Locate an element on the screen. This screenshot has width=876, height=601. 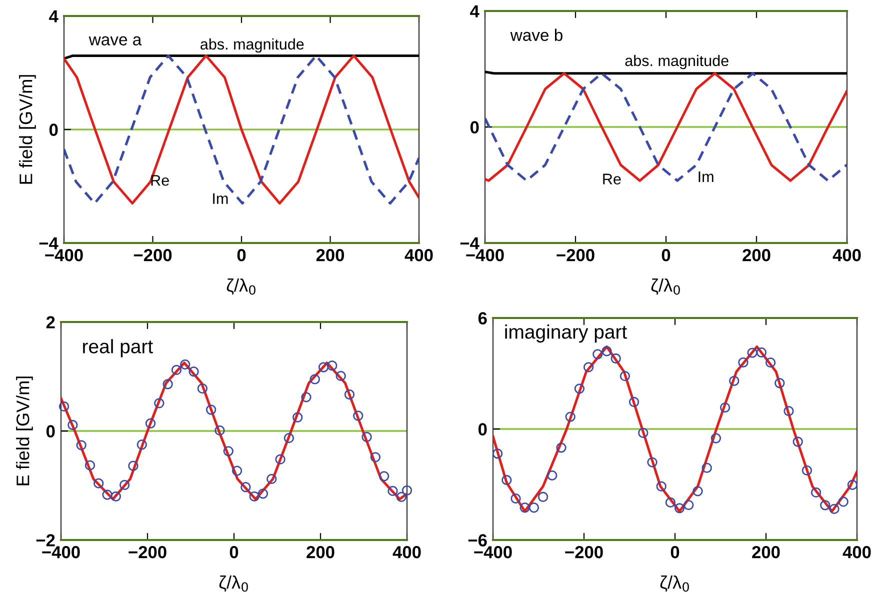
annotation: real part is located at coordinates (118, 348).